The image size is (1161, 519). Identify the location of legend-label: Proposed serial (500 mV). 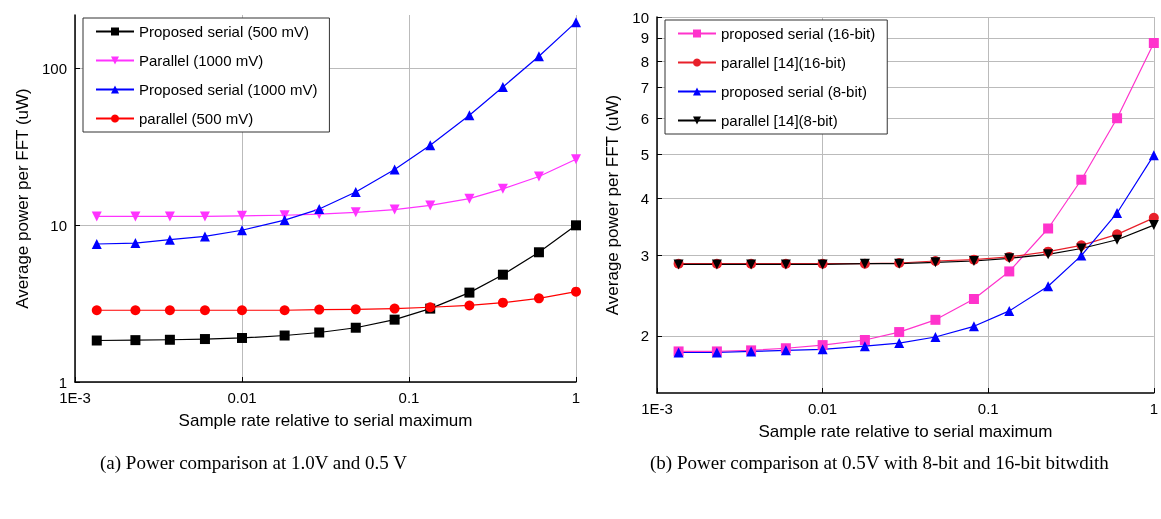
(224, 31).